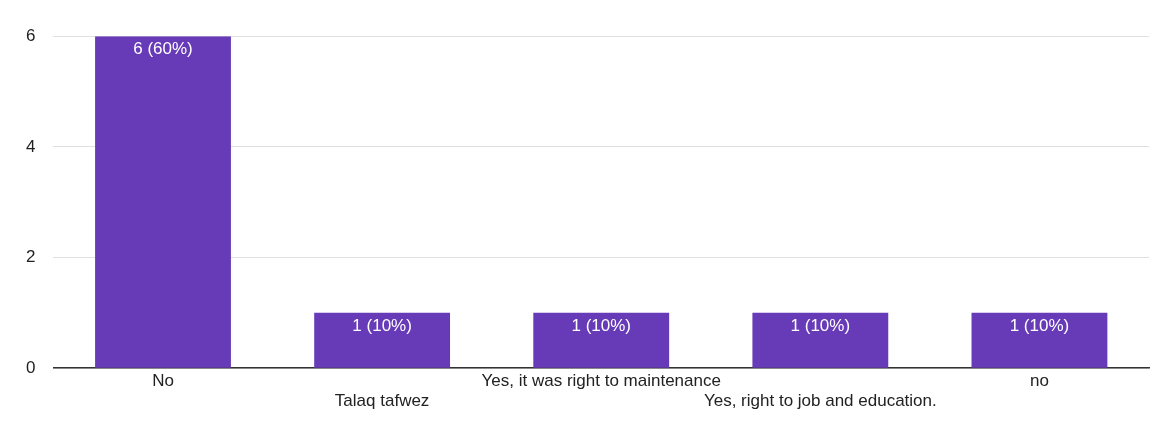  I want to click on x-tick-label: Talaq tafwez, so click(382, 401).